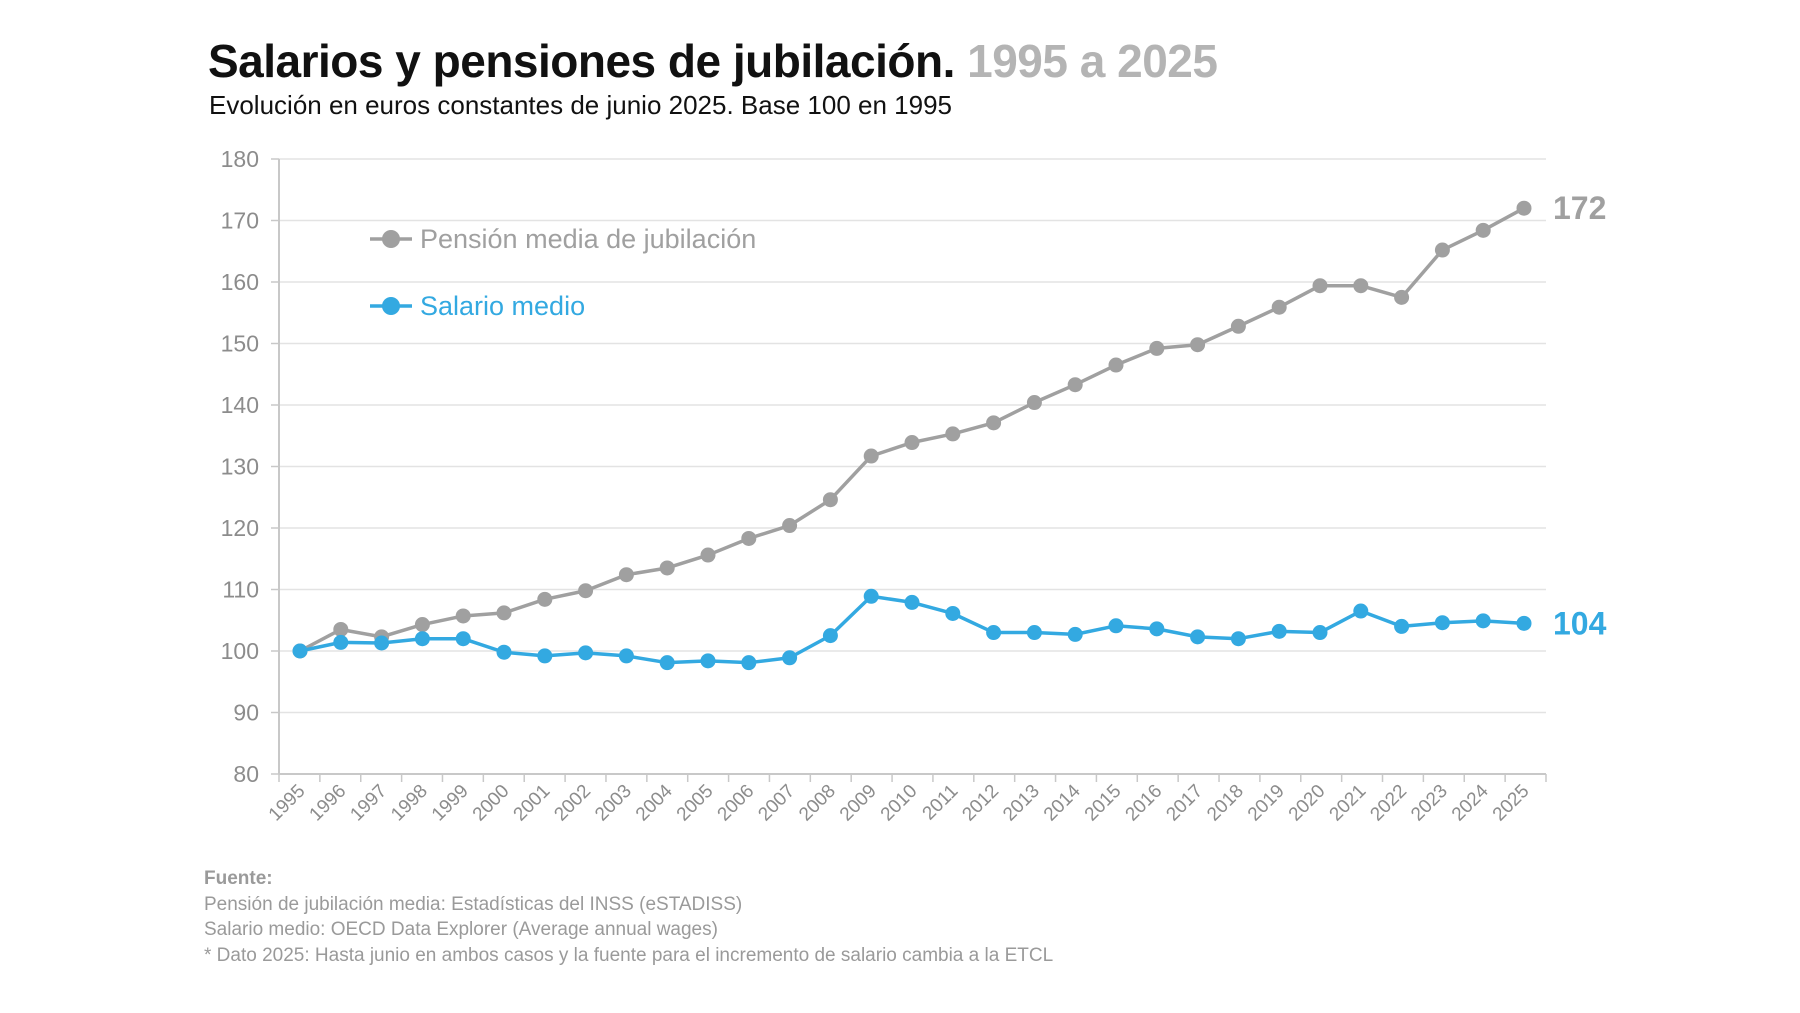 This screenshot has height=1013, width=1800. What do you see at coordinates (1579, 208) in the screenshot?
I see `end-value-label: 172` at bounding box center [1579, 208].